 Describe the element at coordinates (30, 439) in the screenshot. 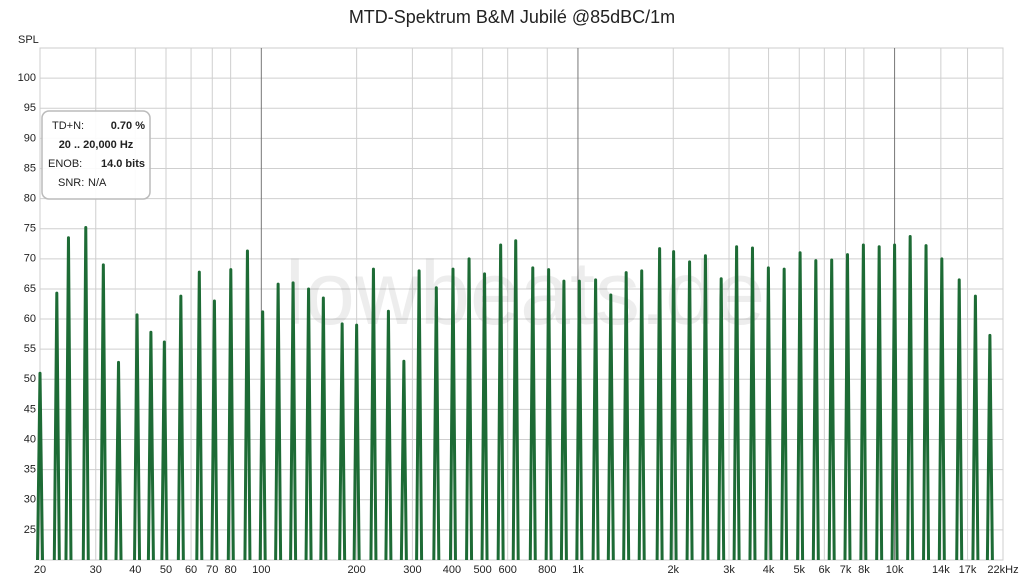

I see `y-tick-label: 40` at that location.